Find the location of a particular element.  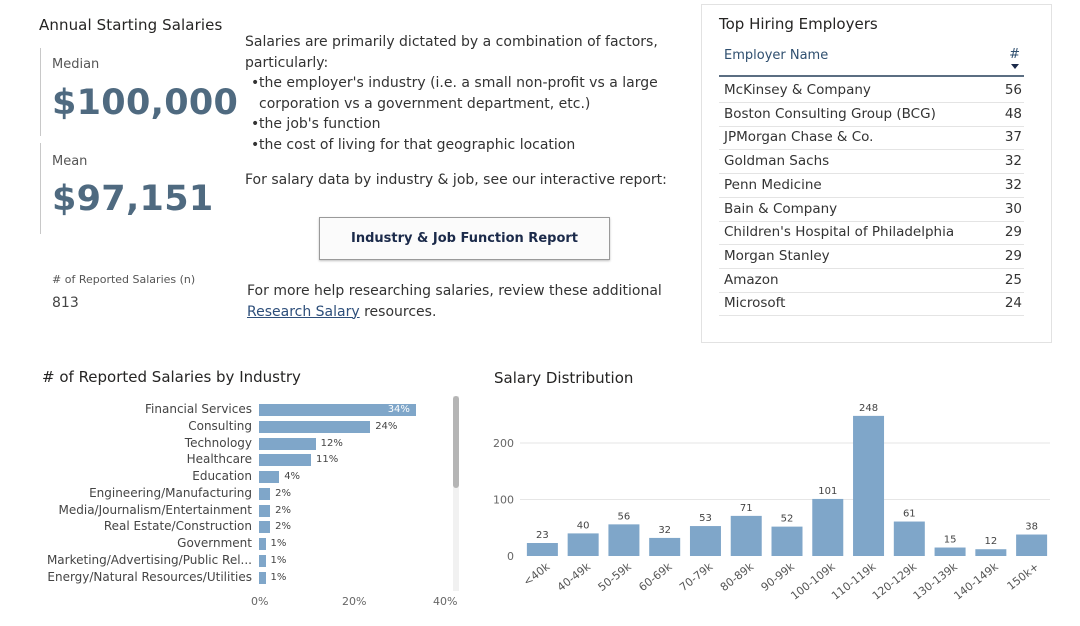

median-label: Median is located at coordinates (76, 64).